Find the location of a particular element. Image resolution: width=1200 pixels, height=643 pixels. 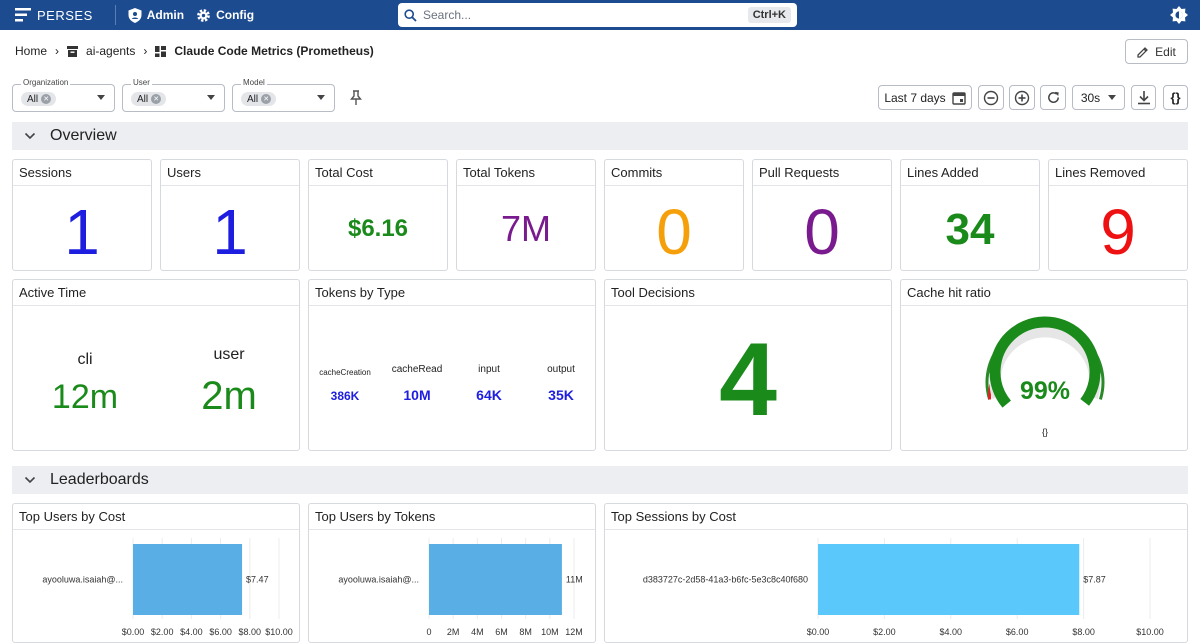

panel-title: Tokens by Type is located at coordinates (360, 292).